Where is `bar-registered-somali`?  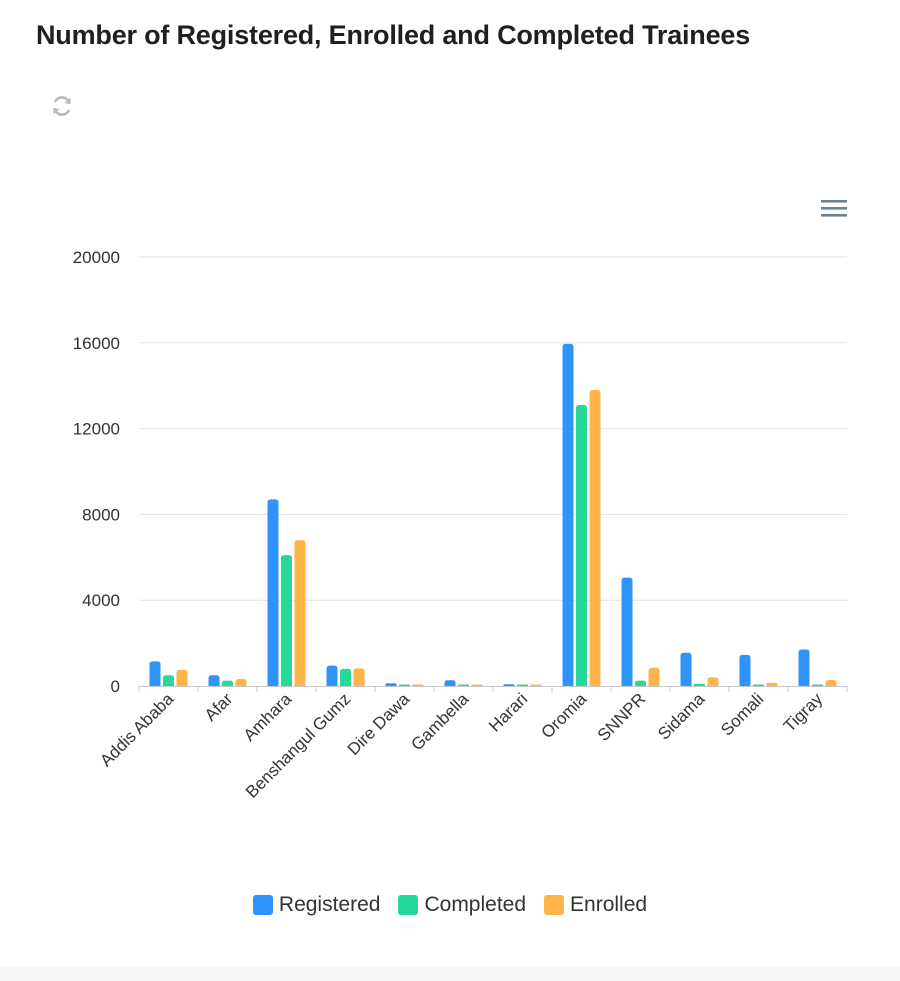
bar-registered-somali is located at coordinates (745, 670).